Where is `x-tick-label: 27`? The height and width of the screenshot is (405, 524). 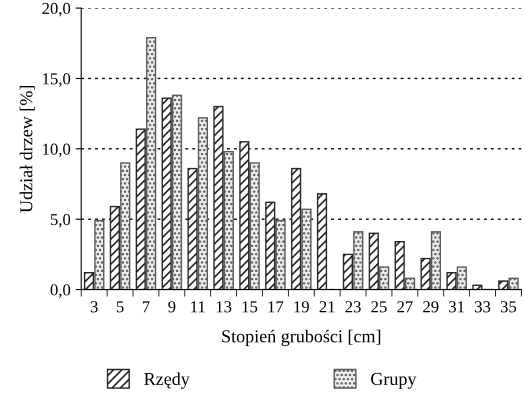
x-tick-label: 27 is located at coordinates (405, 306).